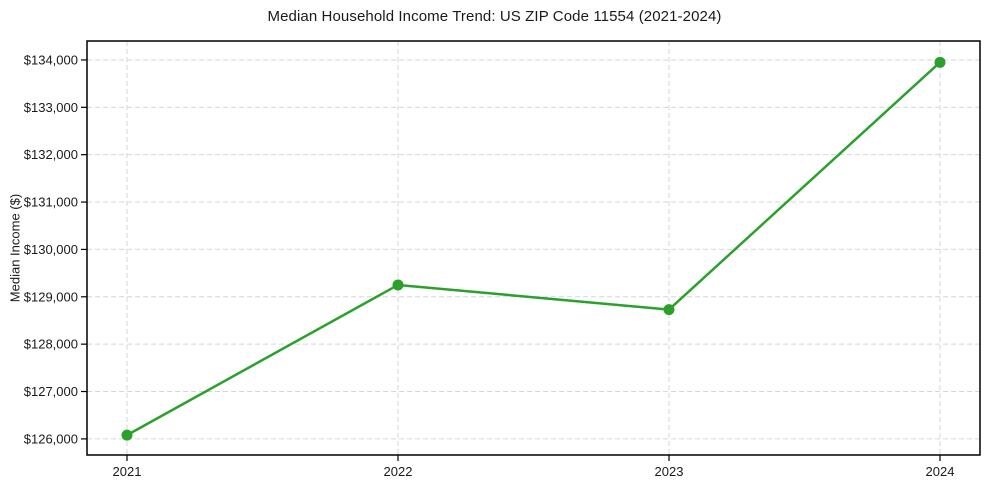 The width and height of the screenshot is (989, 490). What do you see at coordinates (51, 107) in the screenshot?
I see `y-tick-label: $133,000` at bounding box center [51, 107].